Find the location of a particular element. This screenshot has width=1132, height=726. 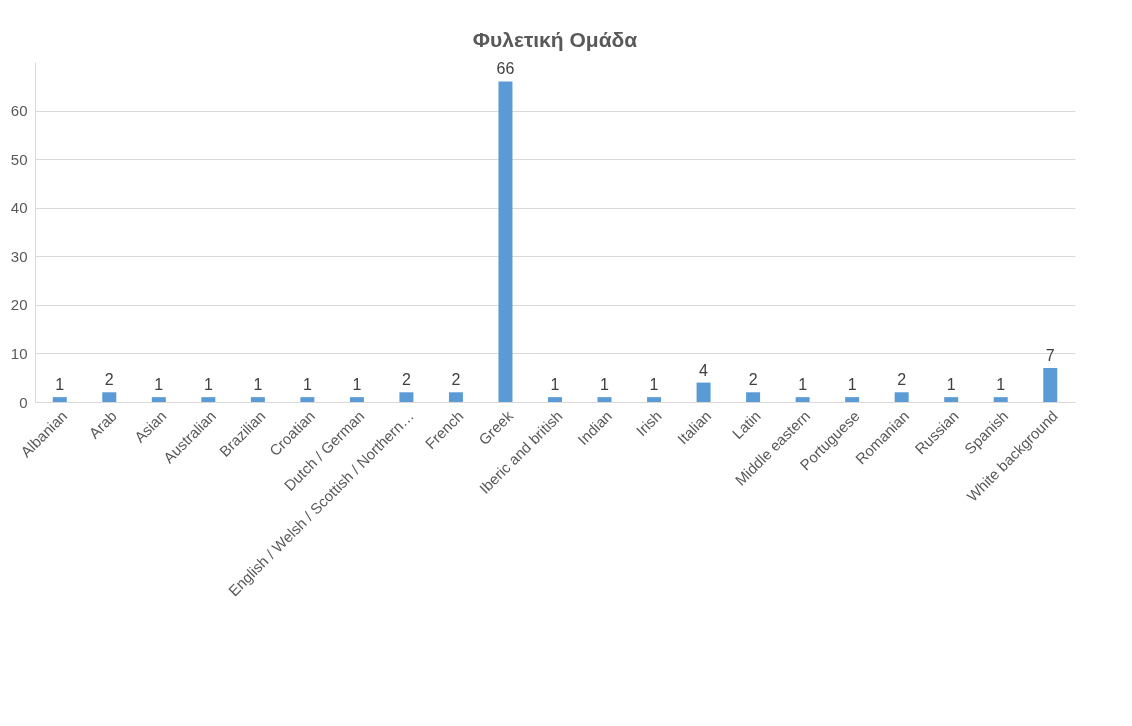

data-label: 66 is located at coordinates (505, 69).